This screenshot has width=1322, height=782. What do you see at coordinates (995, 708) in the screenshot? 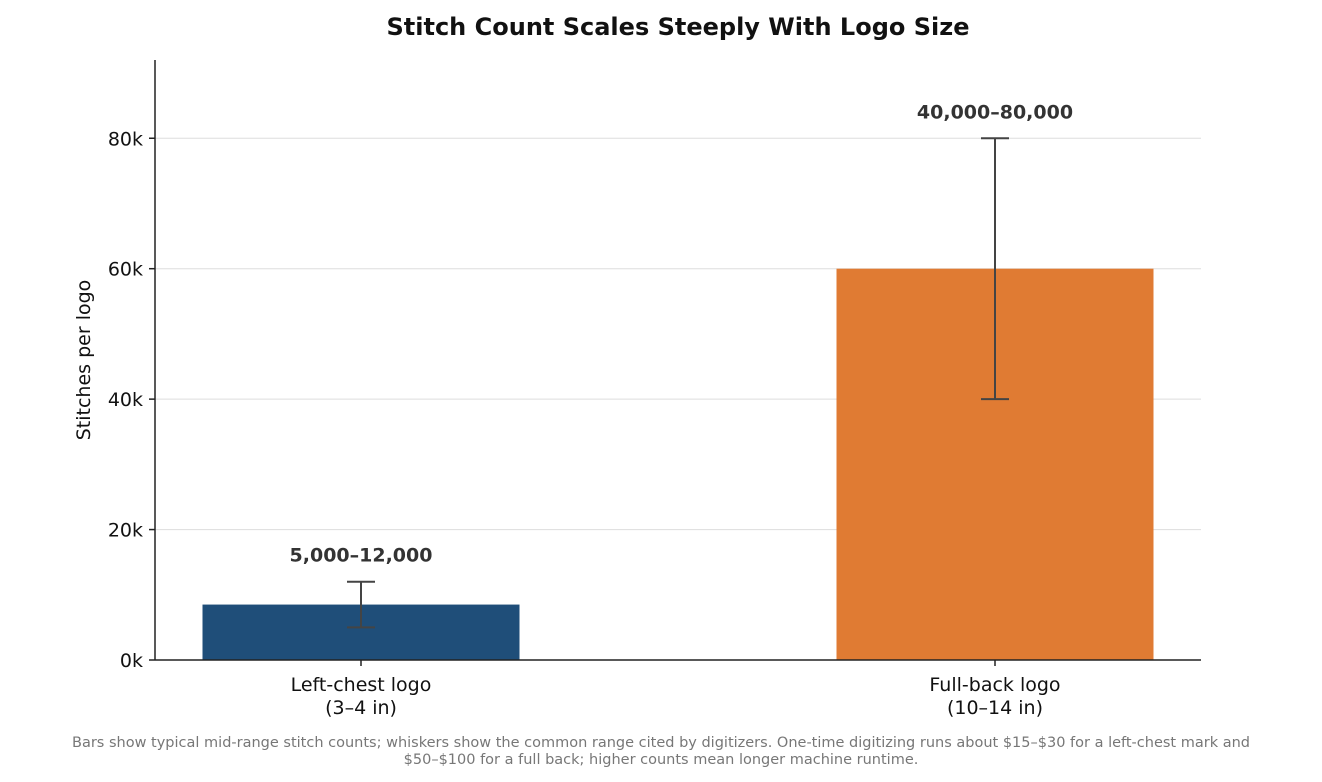
I see `x-tick-label-1-line2: (10–14 in)` at bounding box center [995, 708].